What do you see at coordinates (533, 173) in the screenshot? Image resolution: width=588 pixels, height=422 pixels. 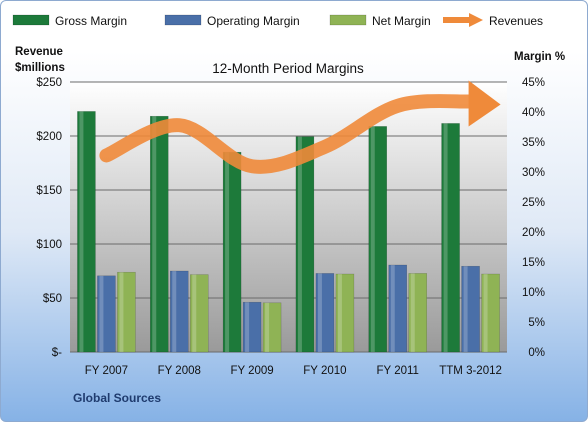 I see `right-tick-label: 30%` at bounding box center [533, 173].